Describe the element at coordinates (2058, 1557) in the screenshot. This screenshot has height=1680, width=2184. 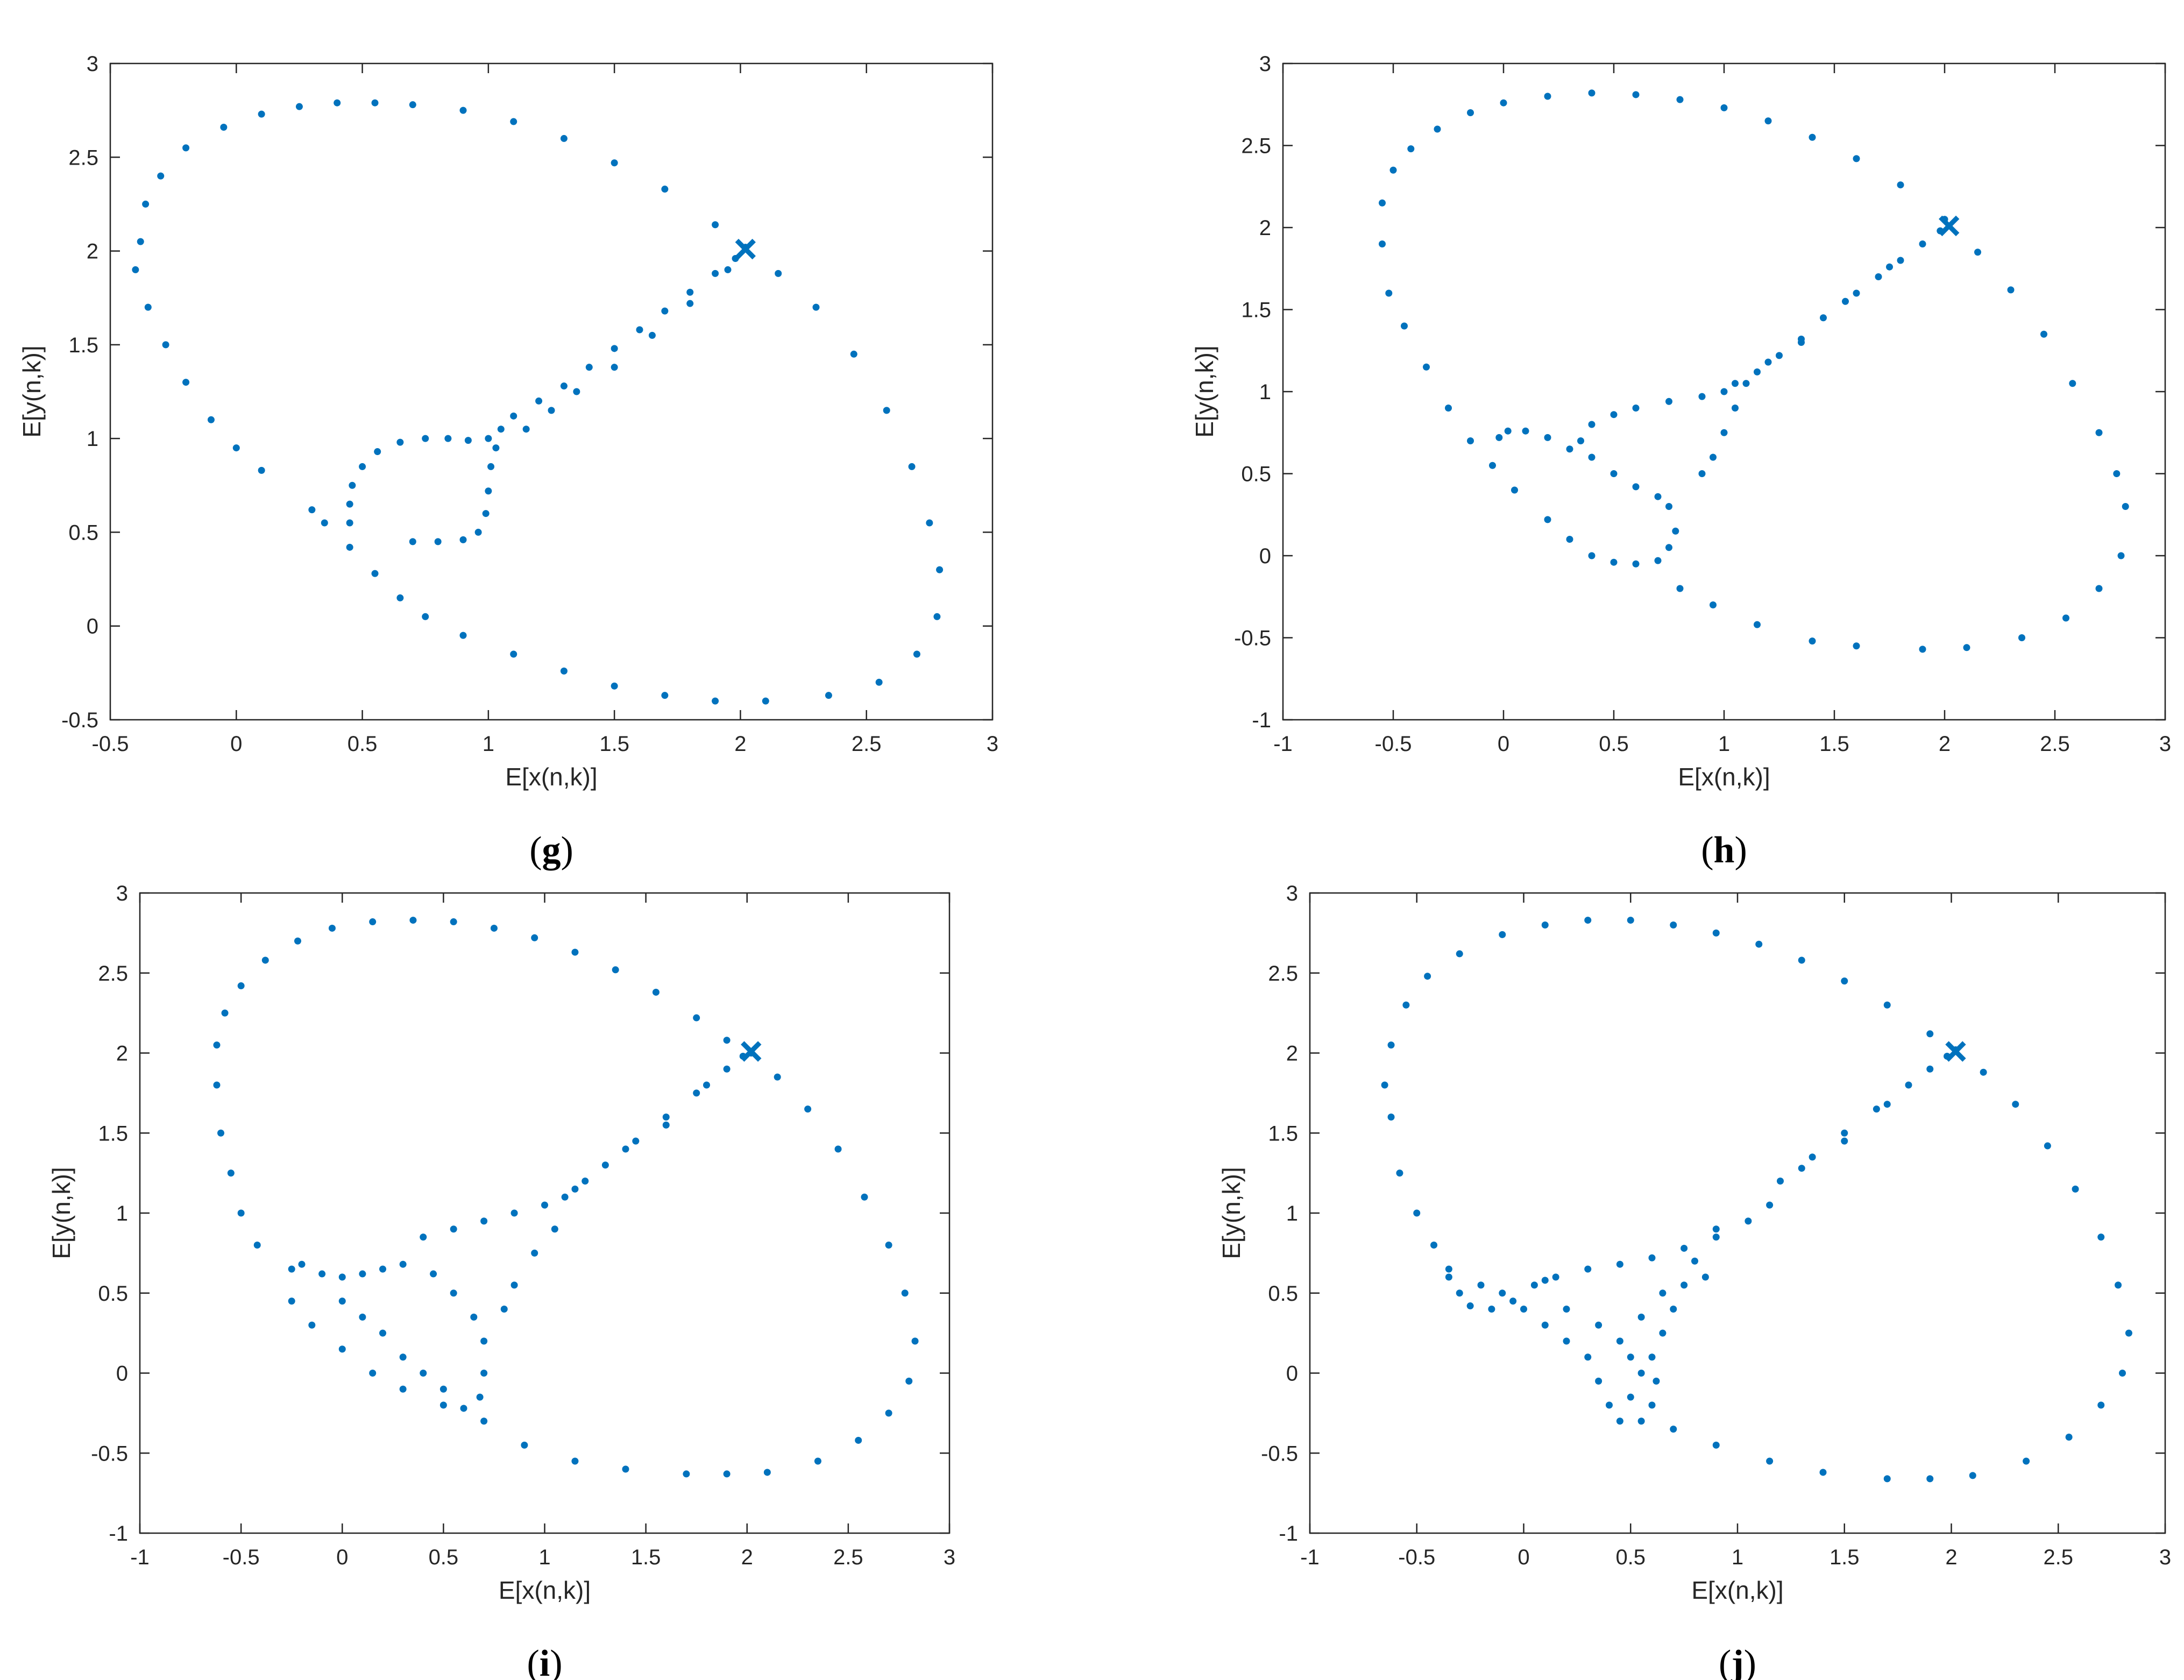
I see `x-tick-label: 2.5` at that location.